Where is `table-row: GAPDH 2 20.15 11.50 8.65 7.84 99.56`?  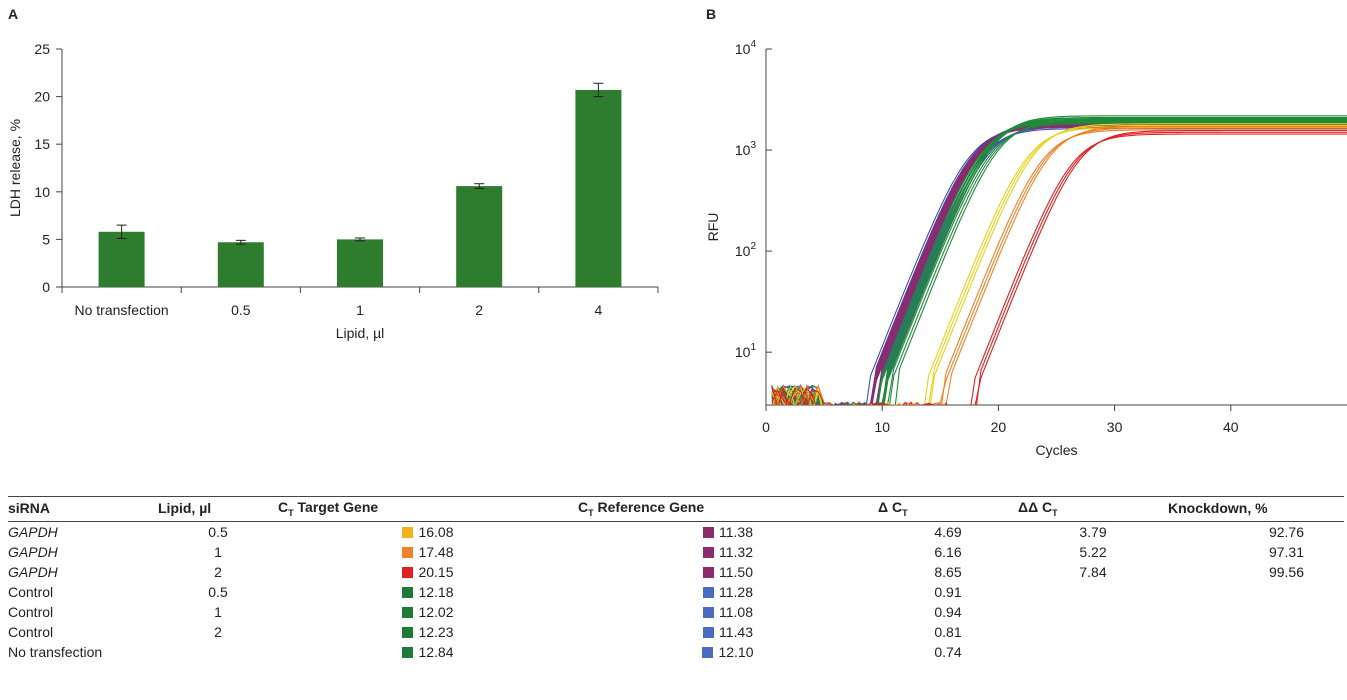 table-row: GAPDH 2 20.15 11.50 8.65 7.84 99.56 is located at coordinates (676, 572).